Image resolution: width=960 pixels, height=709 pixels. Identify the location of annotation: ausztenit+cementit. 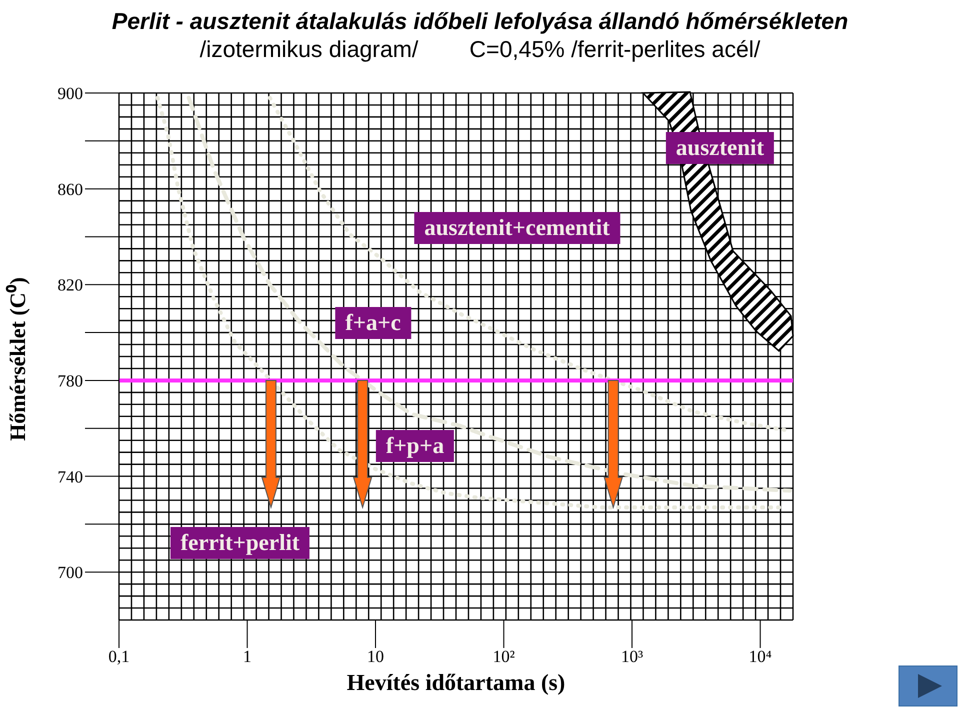
(517, 228).